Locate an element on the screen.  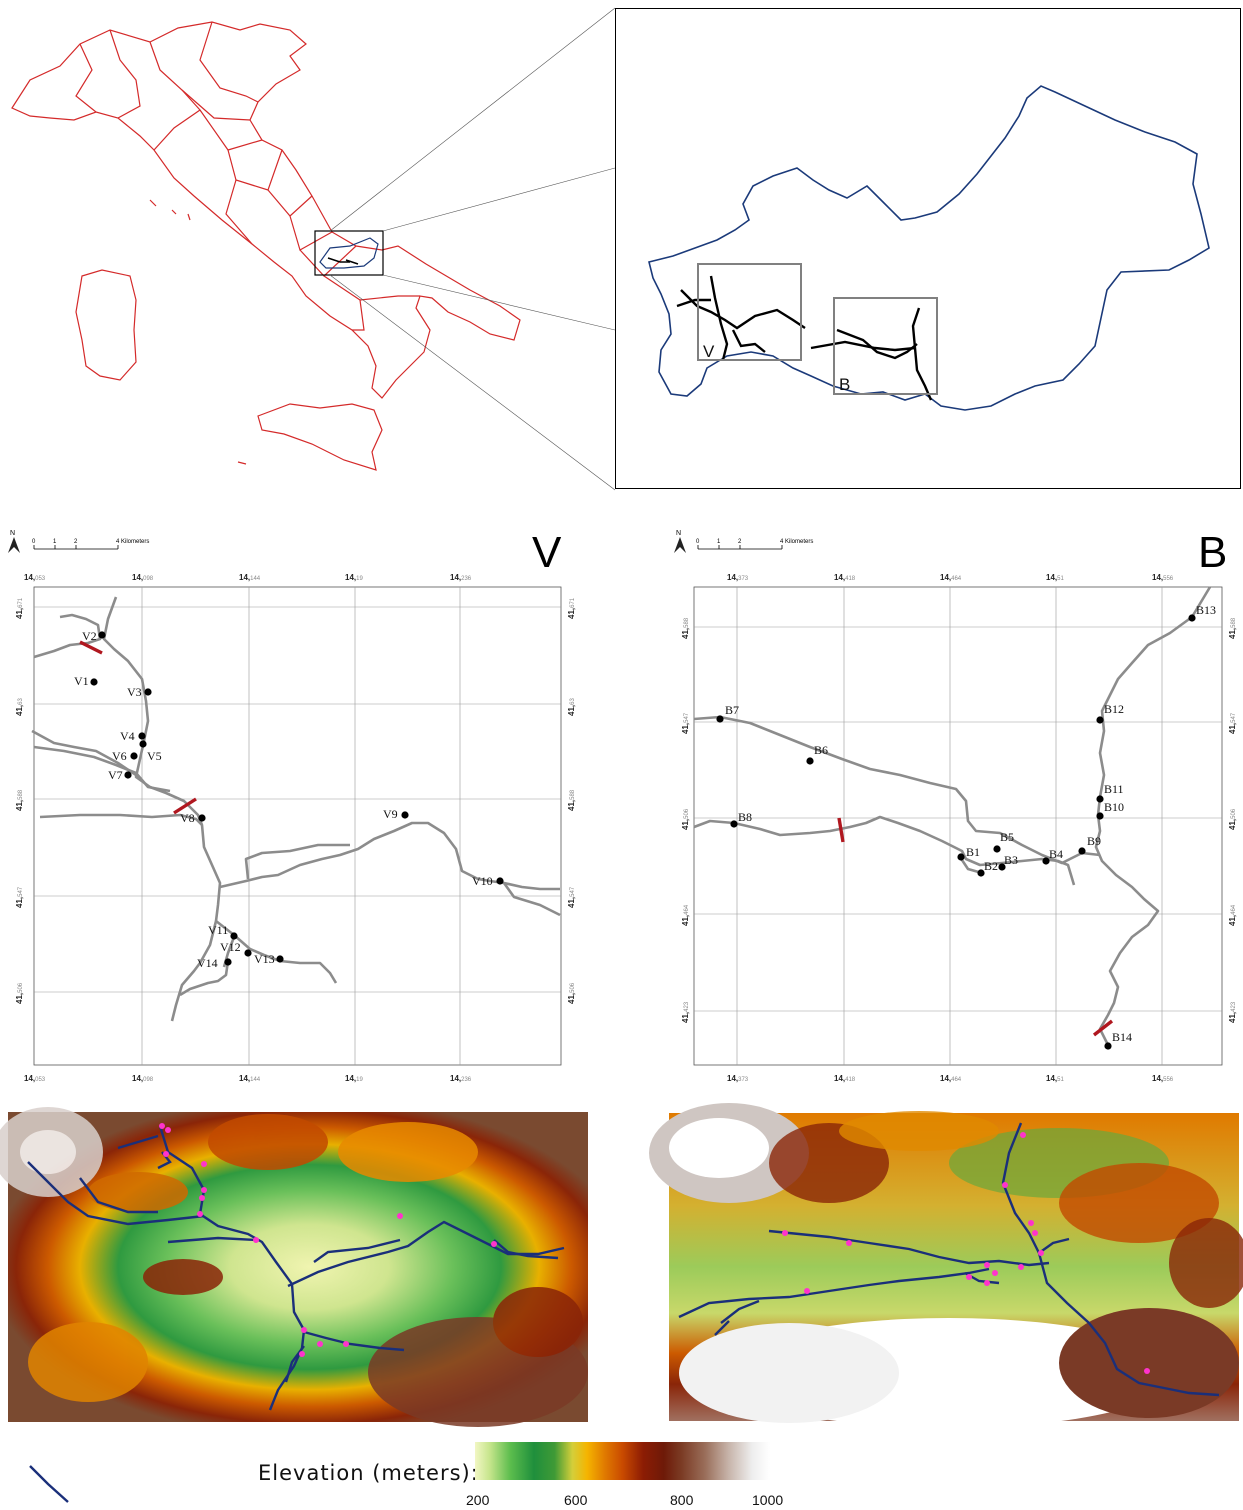
sampling-point-label: B6 is located at coordinates (821, 750).